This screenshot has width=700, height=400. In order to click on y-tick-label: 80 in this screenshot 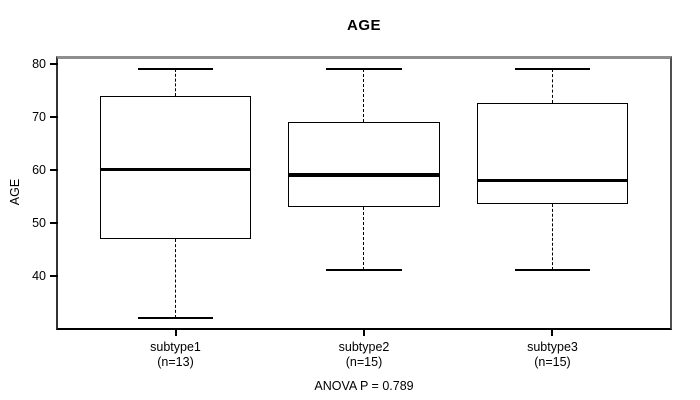, I will do `click(39, 63)`.